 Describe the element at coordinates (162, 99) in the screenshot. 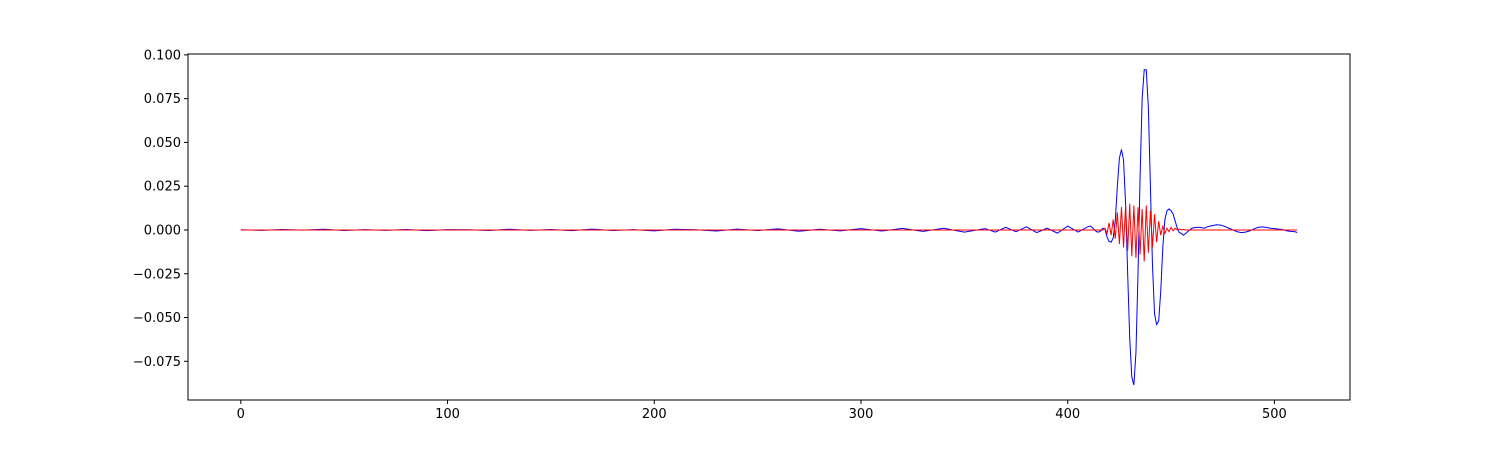

I see `y-tick-label: 0.075` at that location.